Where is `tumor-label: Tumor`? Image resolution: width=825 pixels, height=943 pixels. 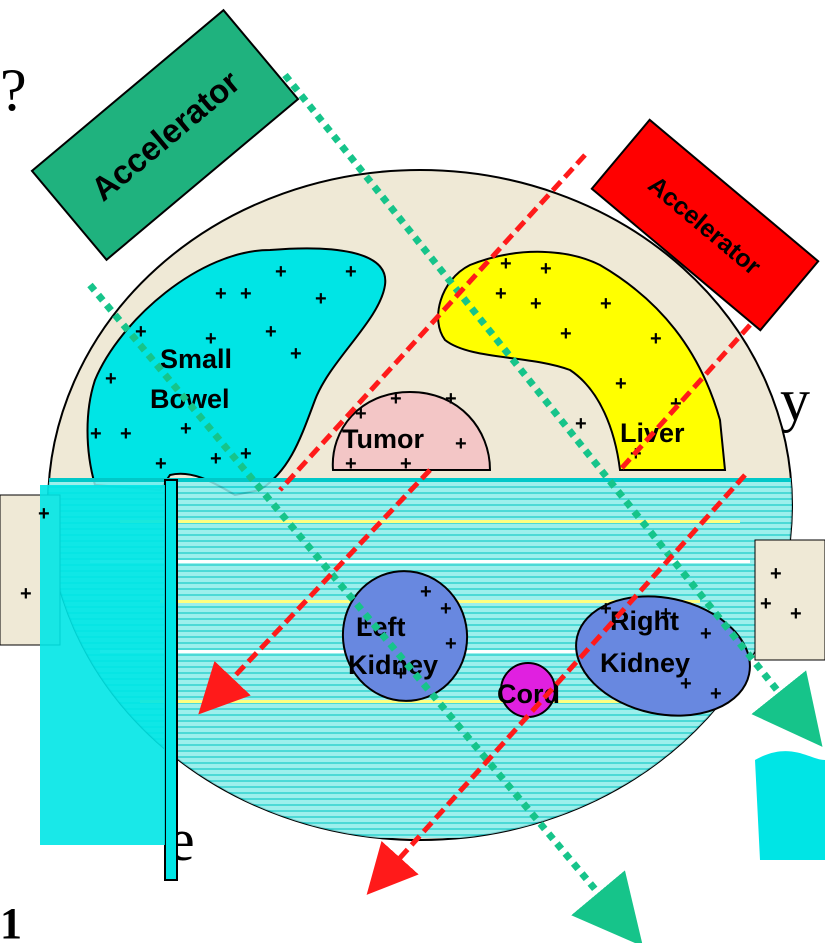 tumor-label: Tumor is located at coordinates (383, 439).